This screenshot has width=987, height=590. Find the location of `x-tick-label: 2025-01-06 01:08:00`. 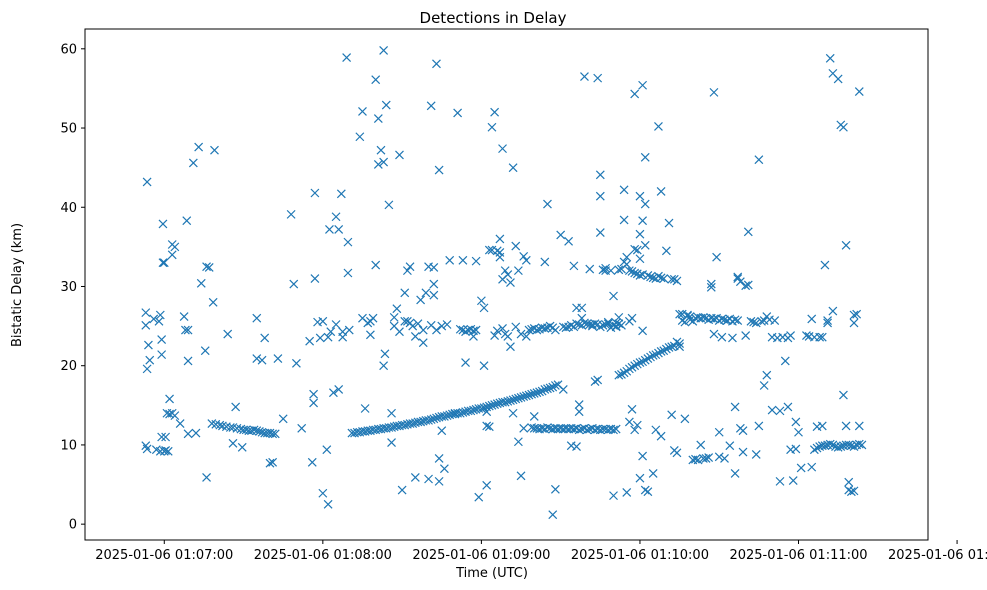

x-tick-label: 2025-01-06 01:08:00 is located at coordinates (323, 555).